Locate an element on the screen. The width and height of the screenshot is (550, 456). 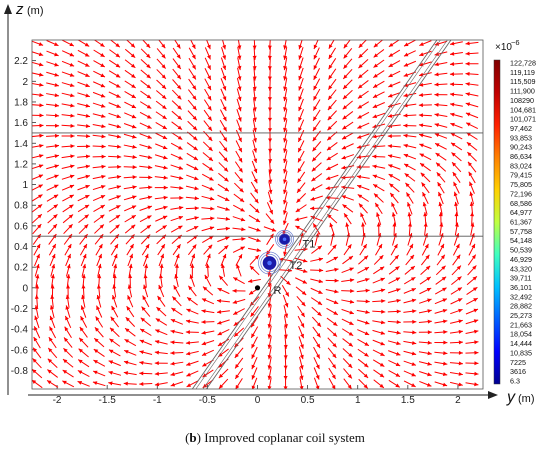
colorbar-tick-label: 119,119 is located at coordinates (522, 72).